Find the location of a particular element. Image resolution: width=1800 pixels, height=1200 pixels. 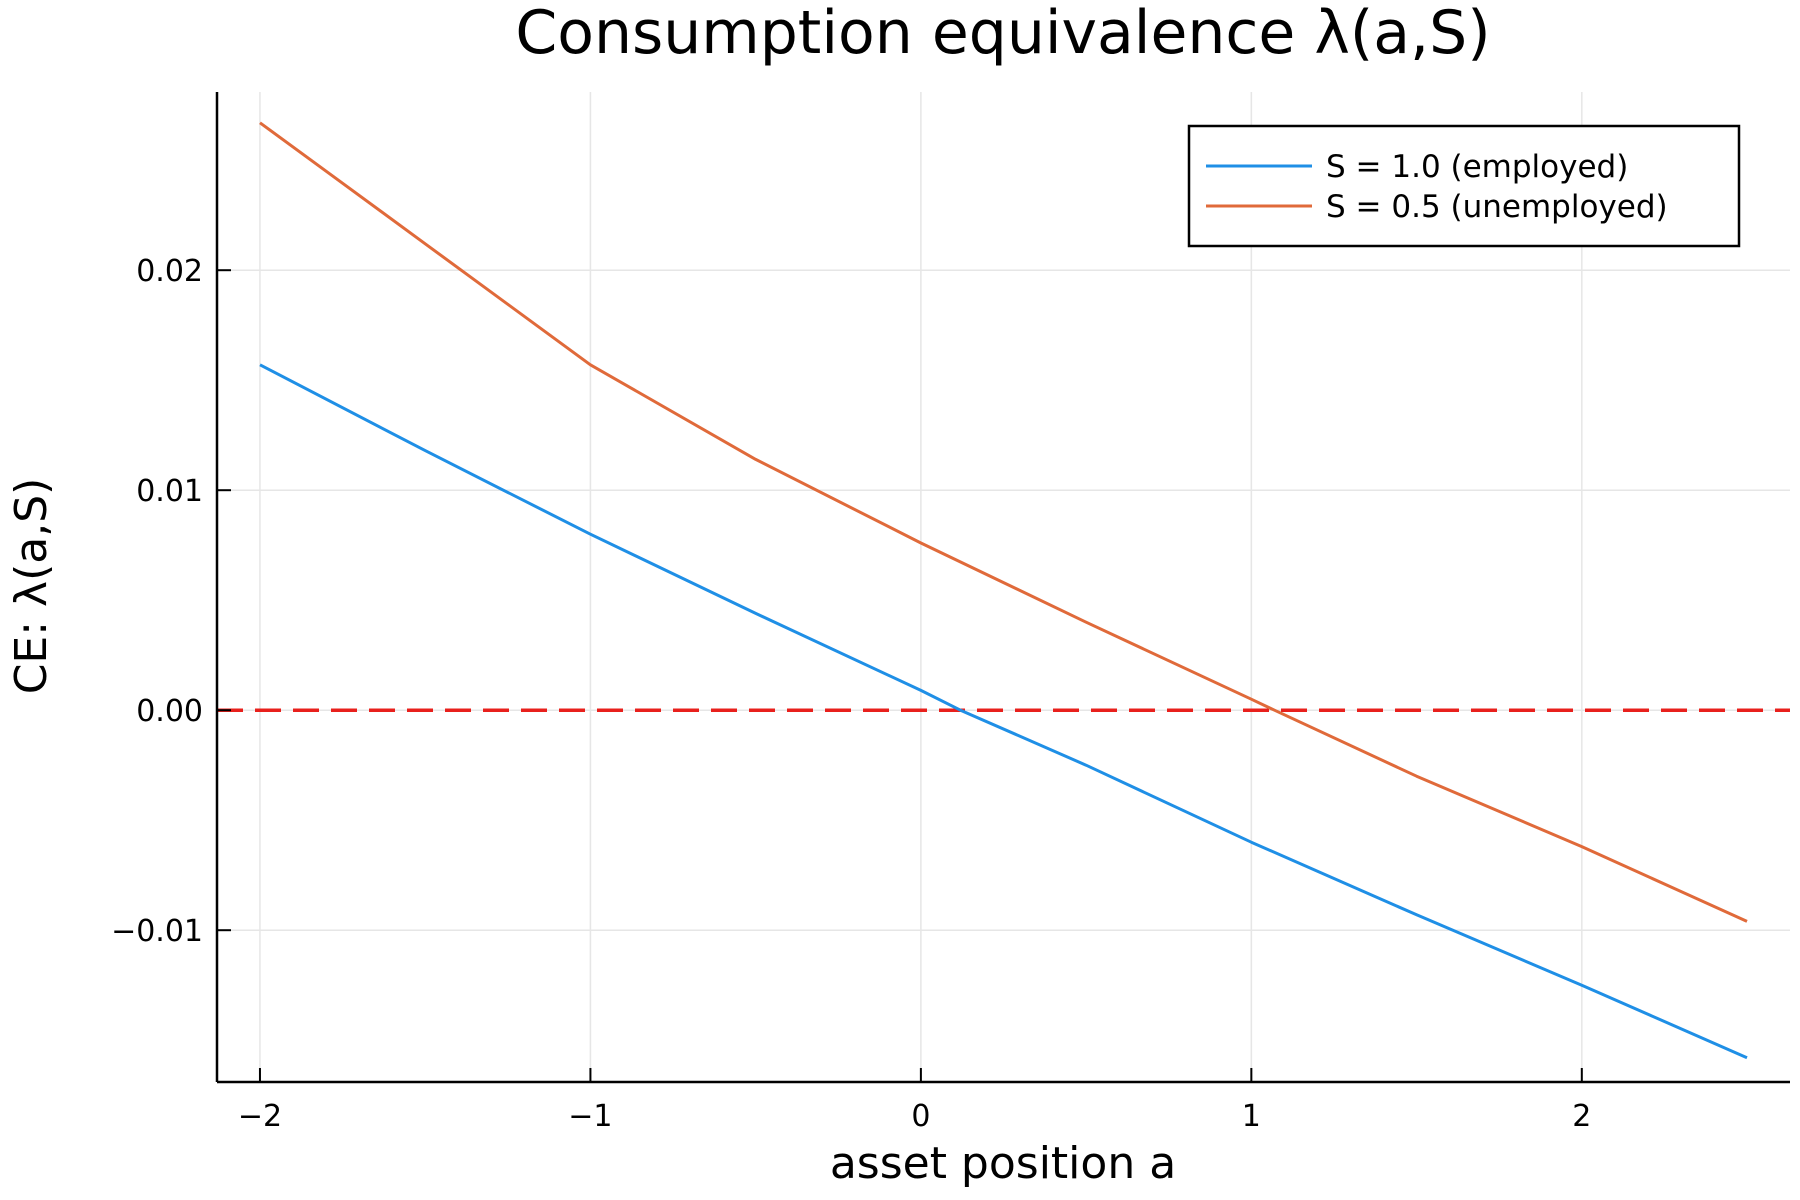

x-tick-label: −2 is located at coordinates (260, 1116).